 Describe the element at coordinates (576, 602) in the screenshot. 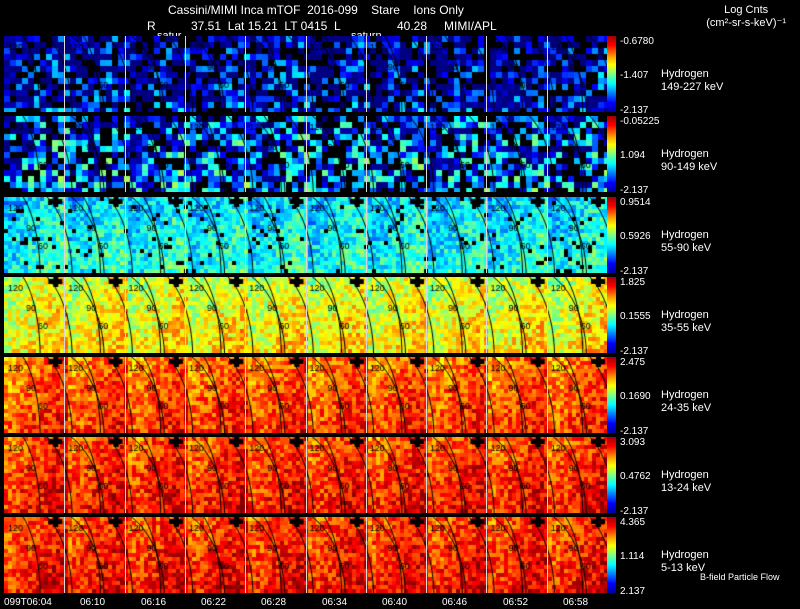

I see `time-tick-label: 06:58` at that location.